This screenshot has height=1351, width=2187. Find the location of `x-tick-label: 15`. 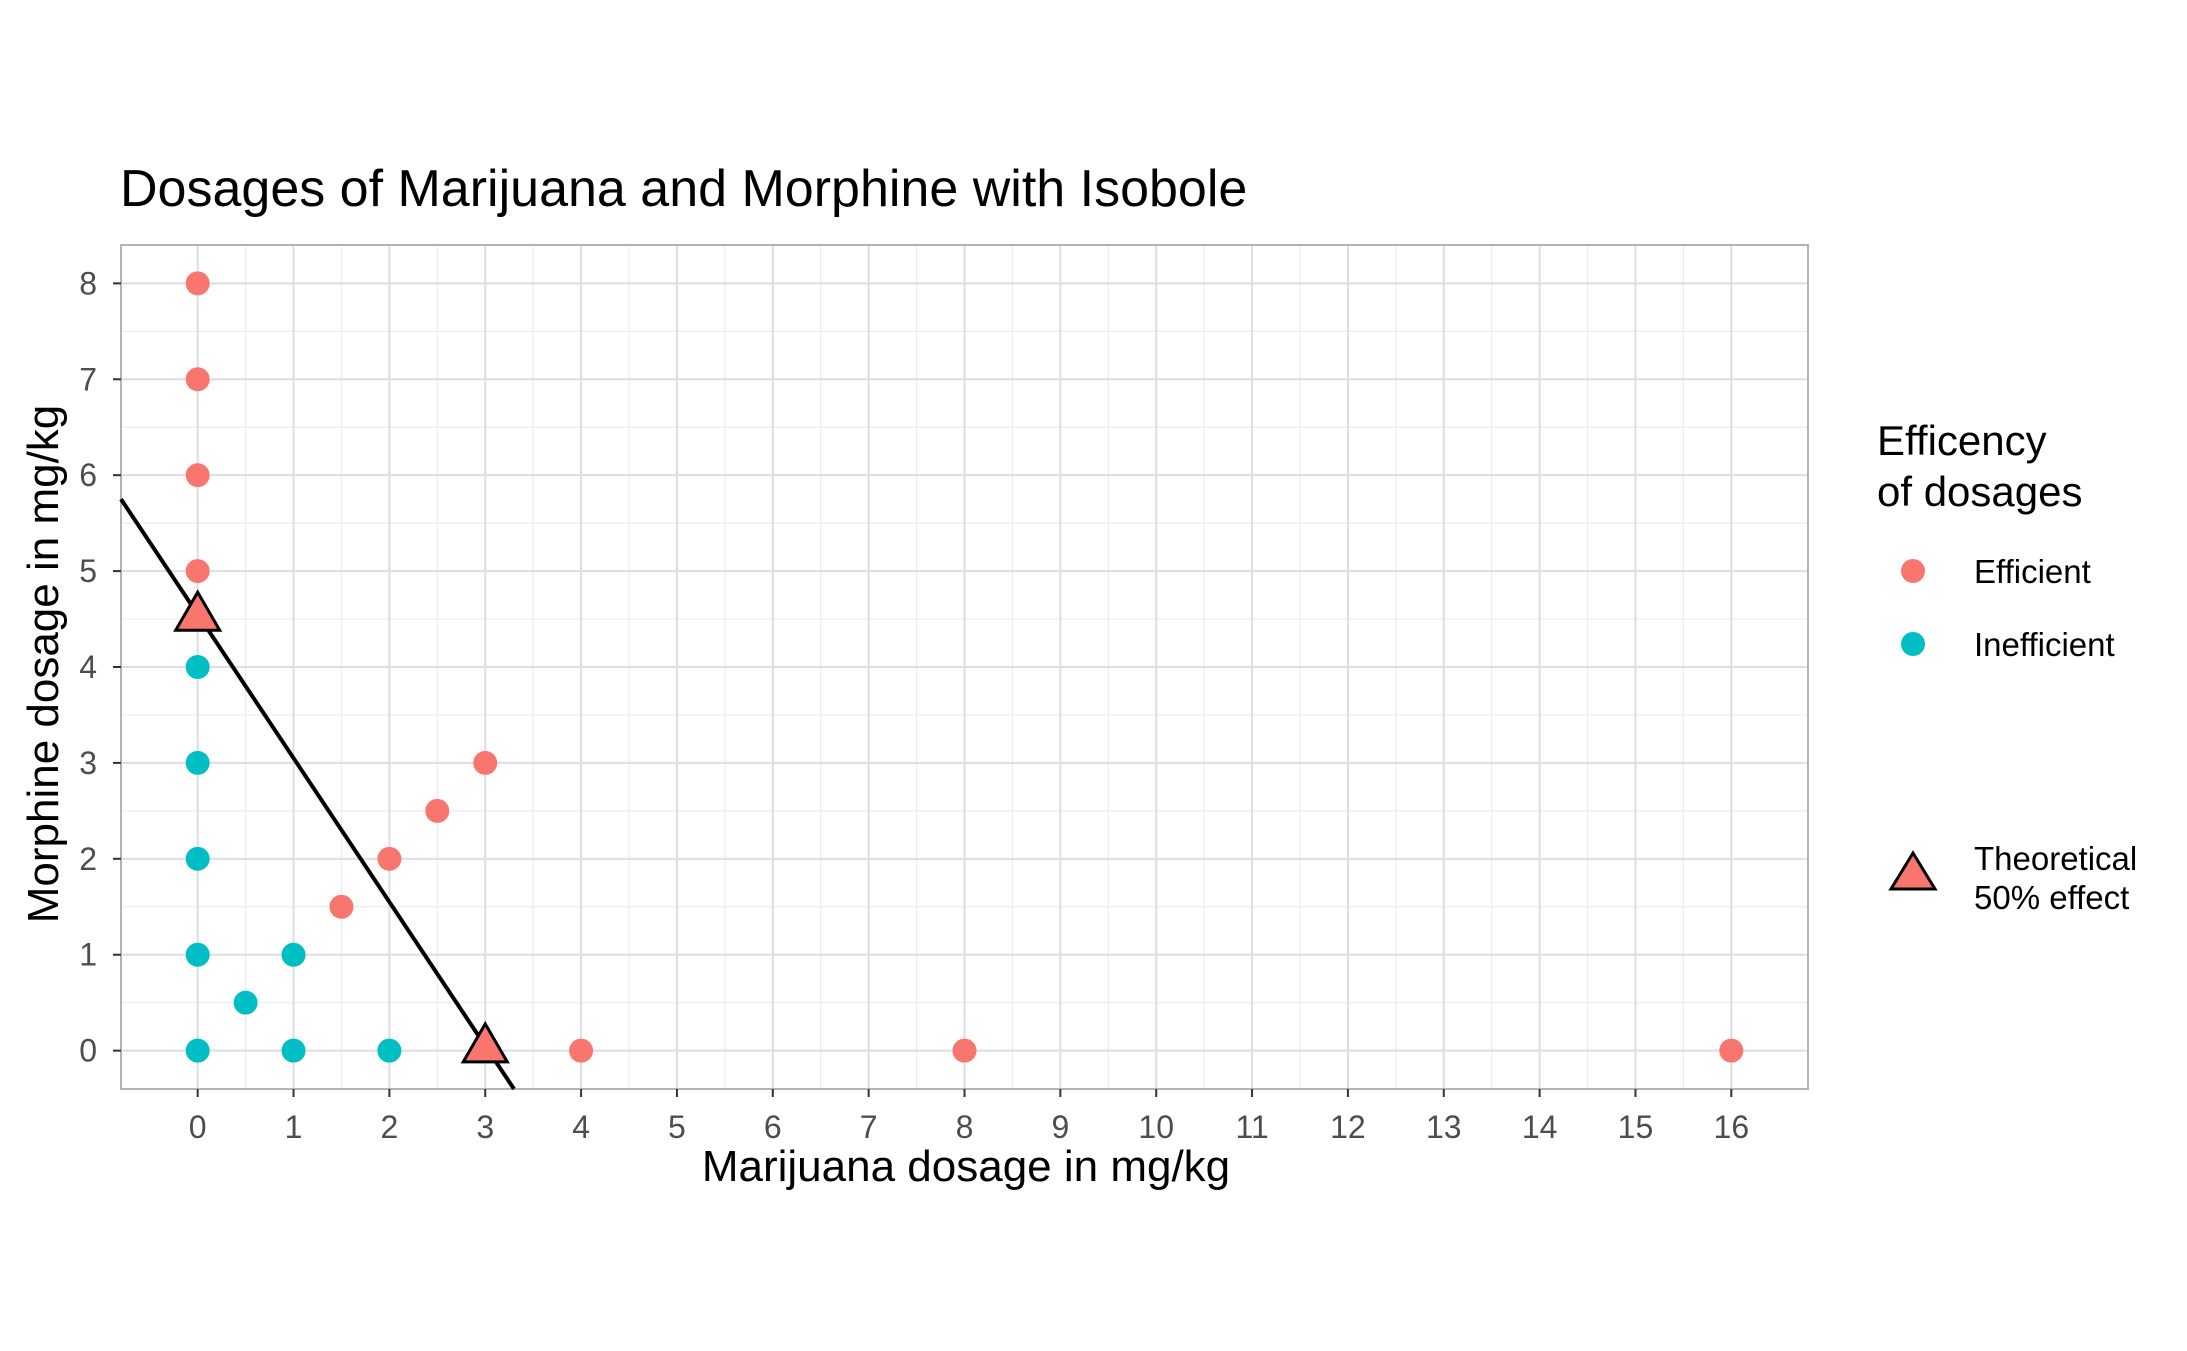

x-tick-label: 15 is located at coordinates (1636, 1127).